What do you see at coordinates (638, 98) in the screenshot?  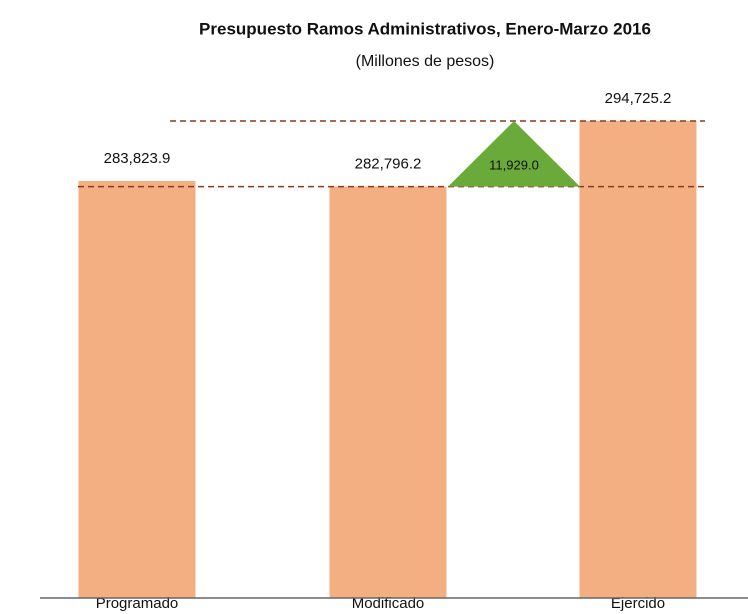 I see `value-label: 294,725.2` at bounding box center [638, 98].